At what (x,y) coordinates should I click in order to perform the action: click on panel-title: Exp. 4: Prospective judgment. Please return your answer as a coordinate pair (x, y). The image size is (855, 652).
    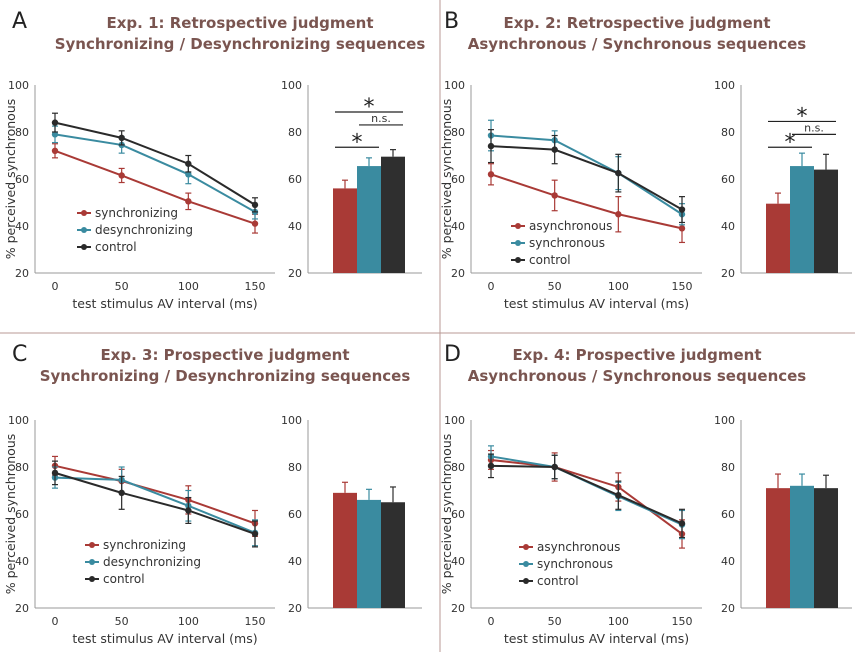
    Looking at the image, I should click on (636, 355).